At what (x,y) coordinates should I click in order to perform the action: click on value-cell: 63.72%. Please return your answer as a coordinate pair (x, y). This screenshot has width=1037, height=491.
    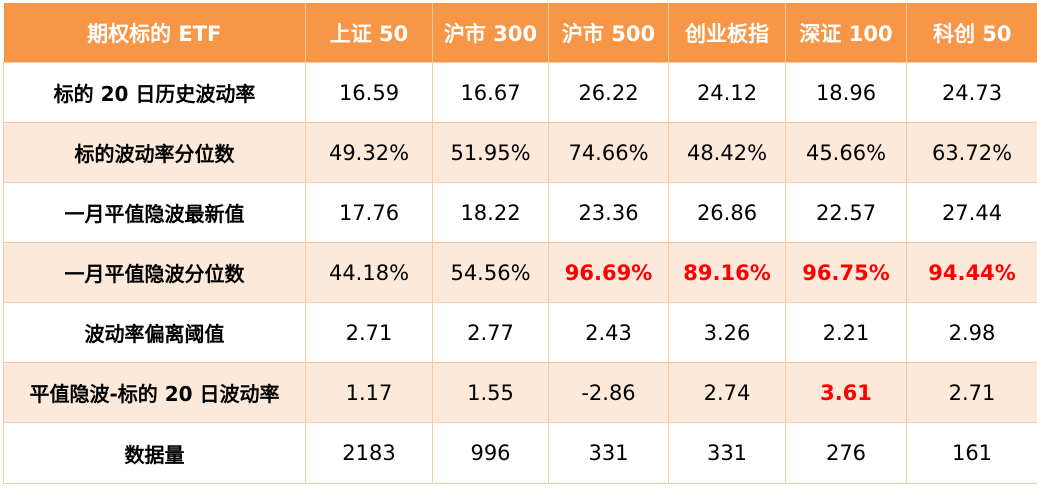
    Looking at the image, I should click on (972, 153).